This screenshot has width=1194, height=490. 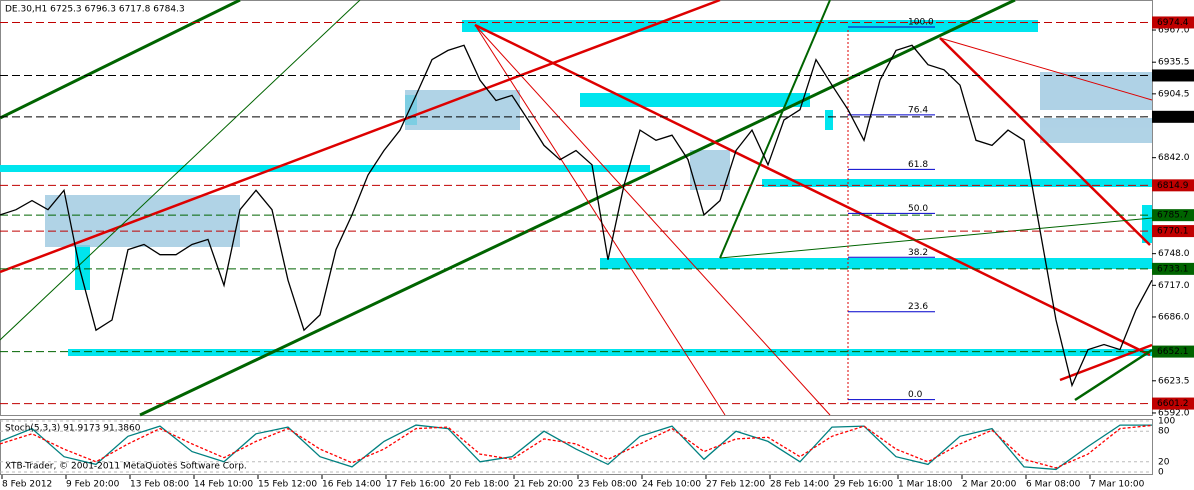 What do you see at coordinates (159, 485) in the screenshot?
I see `x-tick-label: 13 Feb 08:00` at bounding box center [159, 485].